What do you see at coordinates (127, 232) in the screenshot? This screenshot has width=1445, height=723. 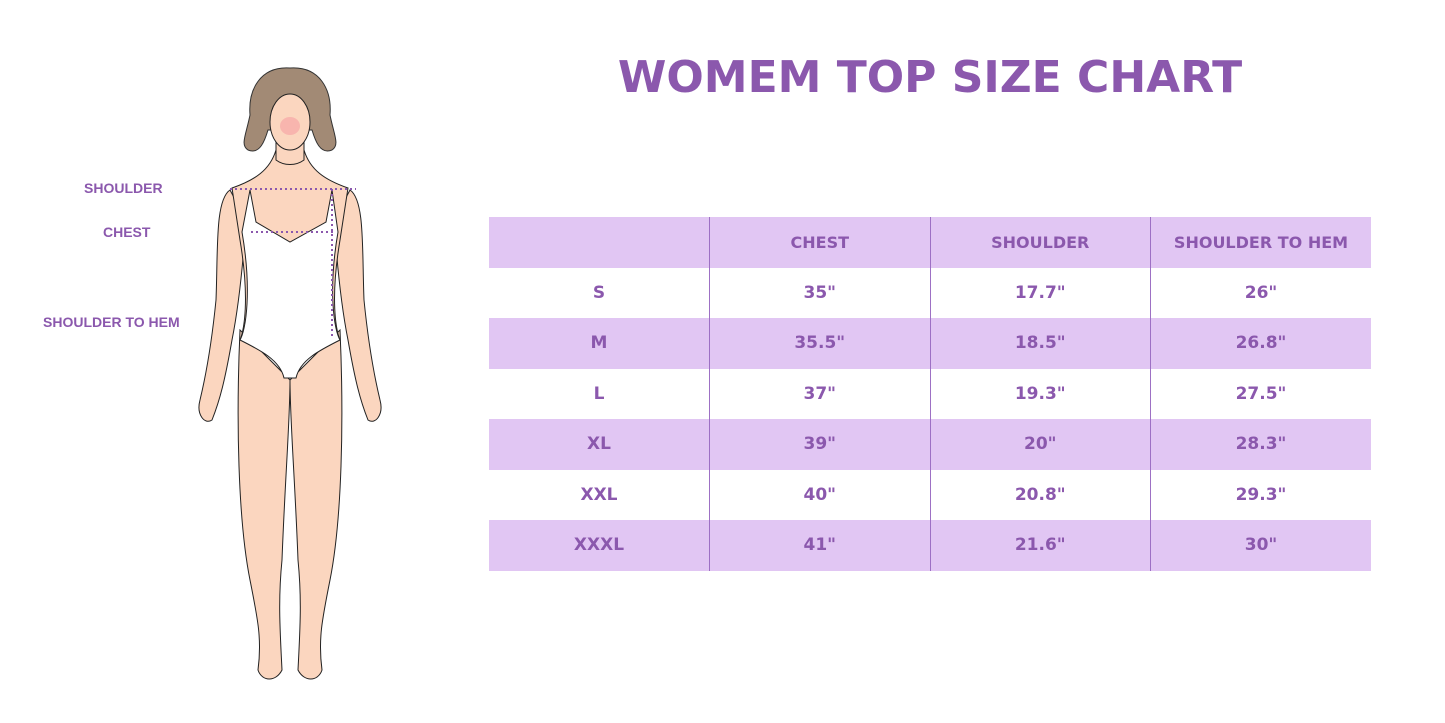 I see `chest-label: CHEST` at bounding box center [127, 232].